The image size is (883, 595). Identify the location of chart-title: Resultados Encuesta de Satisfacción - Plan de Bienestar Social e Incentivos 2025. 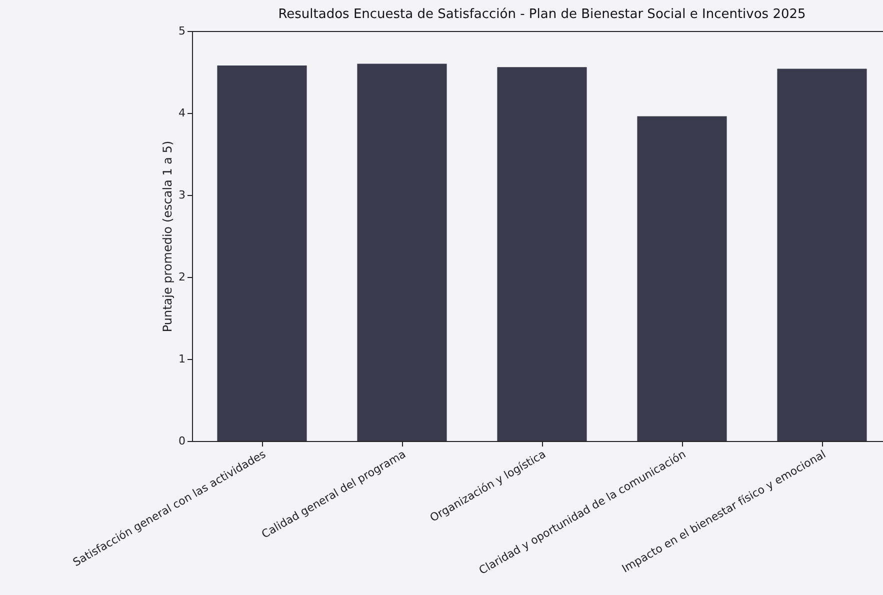
(542, 14).